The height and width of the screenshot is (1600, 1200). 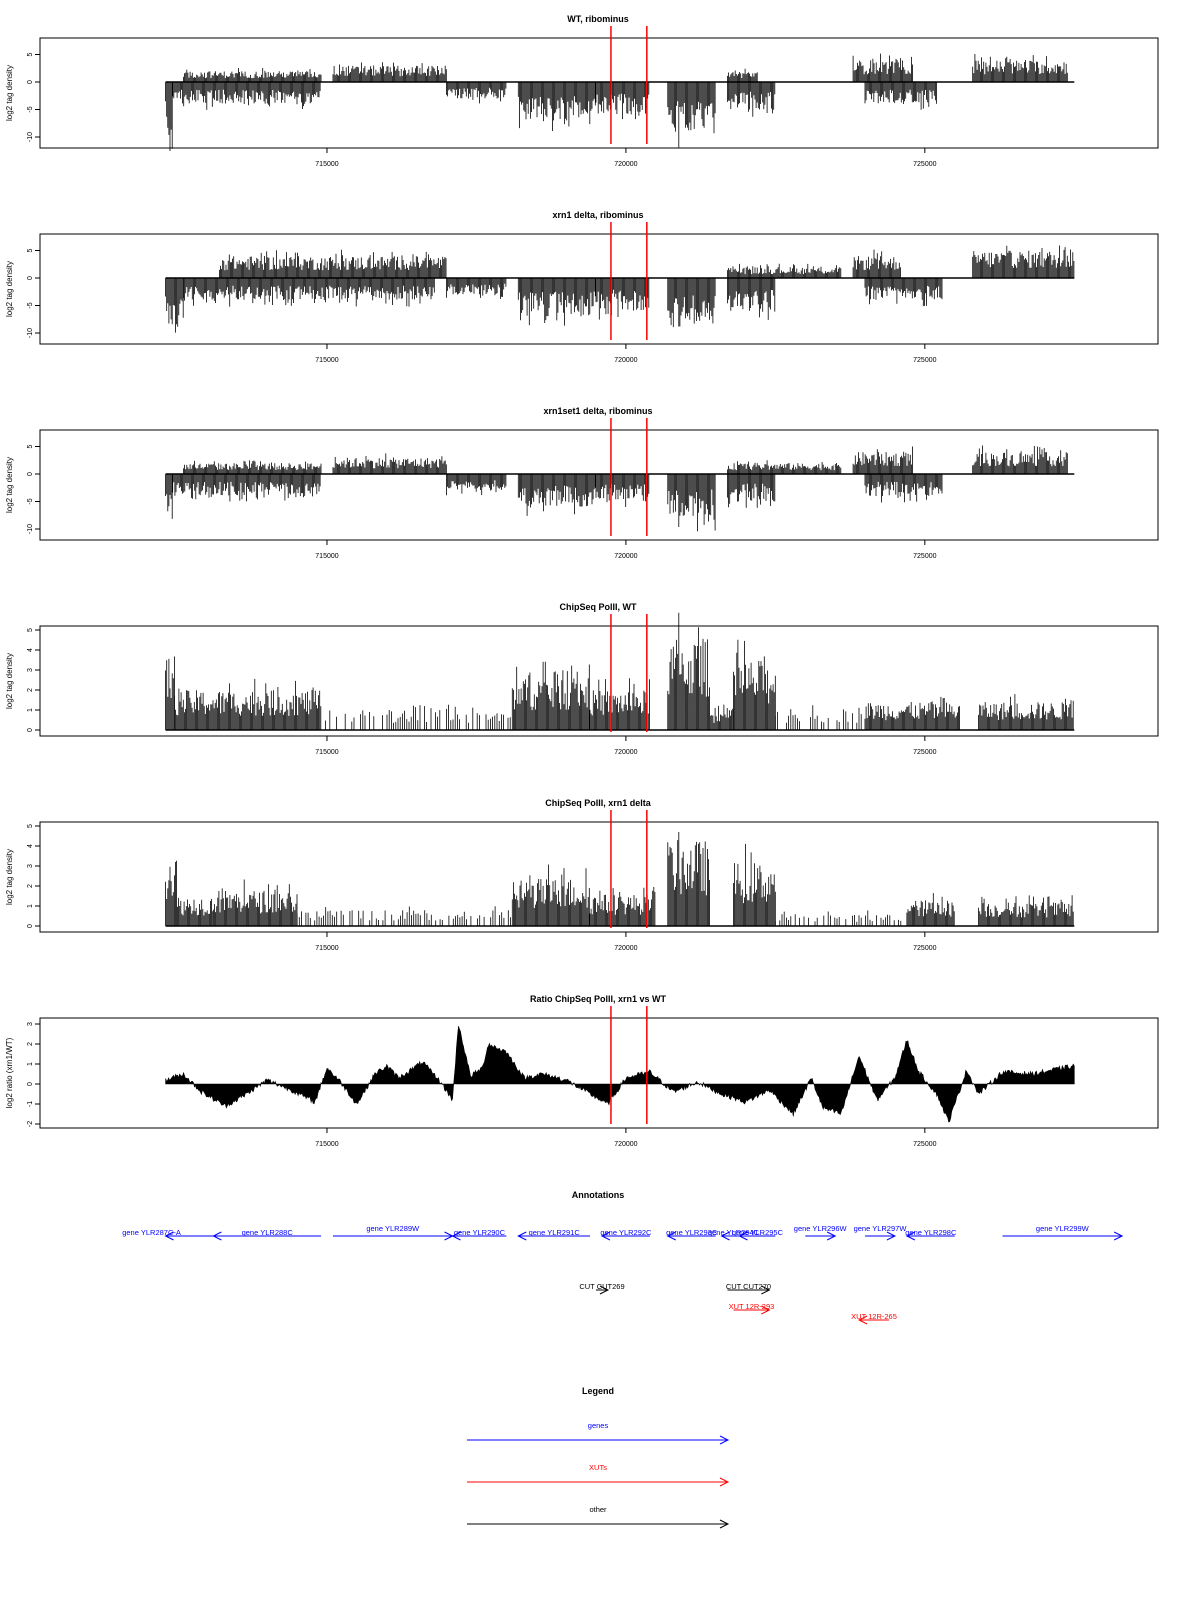 What do you see at coordinates (30, 846) in the screenshot?
I see `y-tick-label: 4` at bounding box center [30, 846].